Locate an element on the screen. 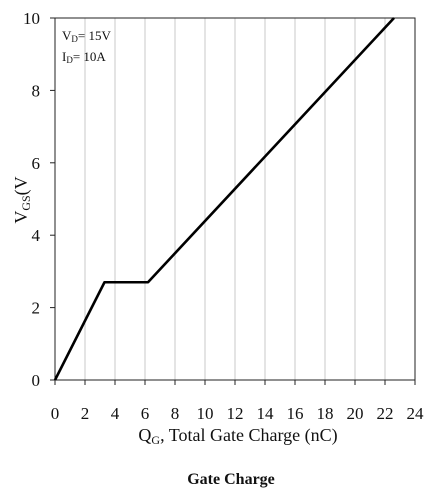 The image size is (424, 494). x-tick-label: 12 is located at coordinates (235, 413).